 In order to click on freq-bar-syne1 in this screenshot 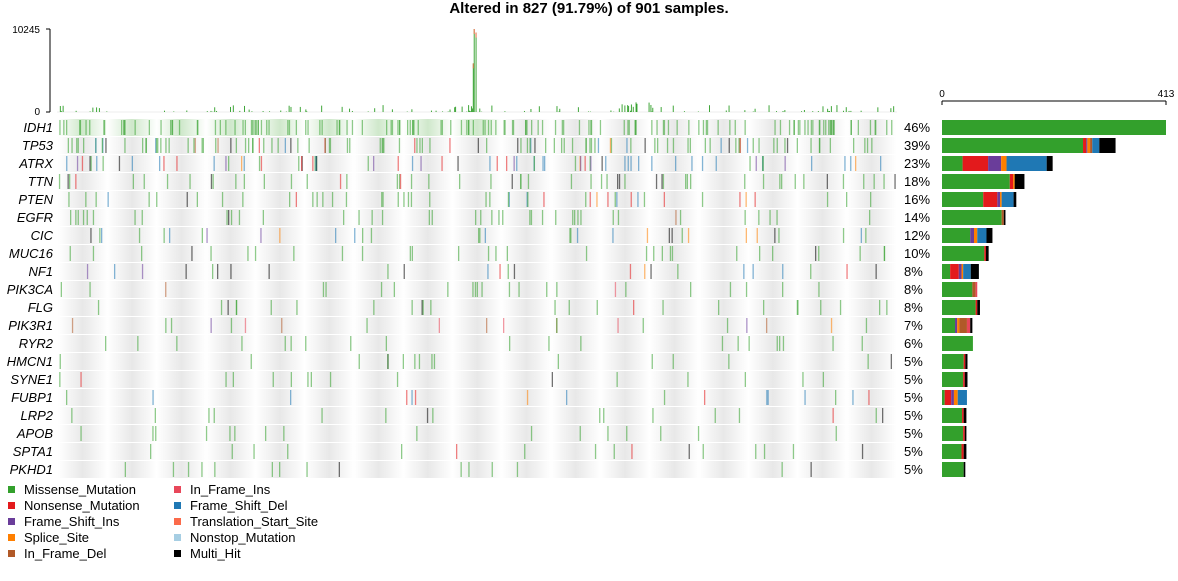, I will do `click(955, 379)`.